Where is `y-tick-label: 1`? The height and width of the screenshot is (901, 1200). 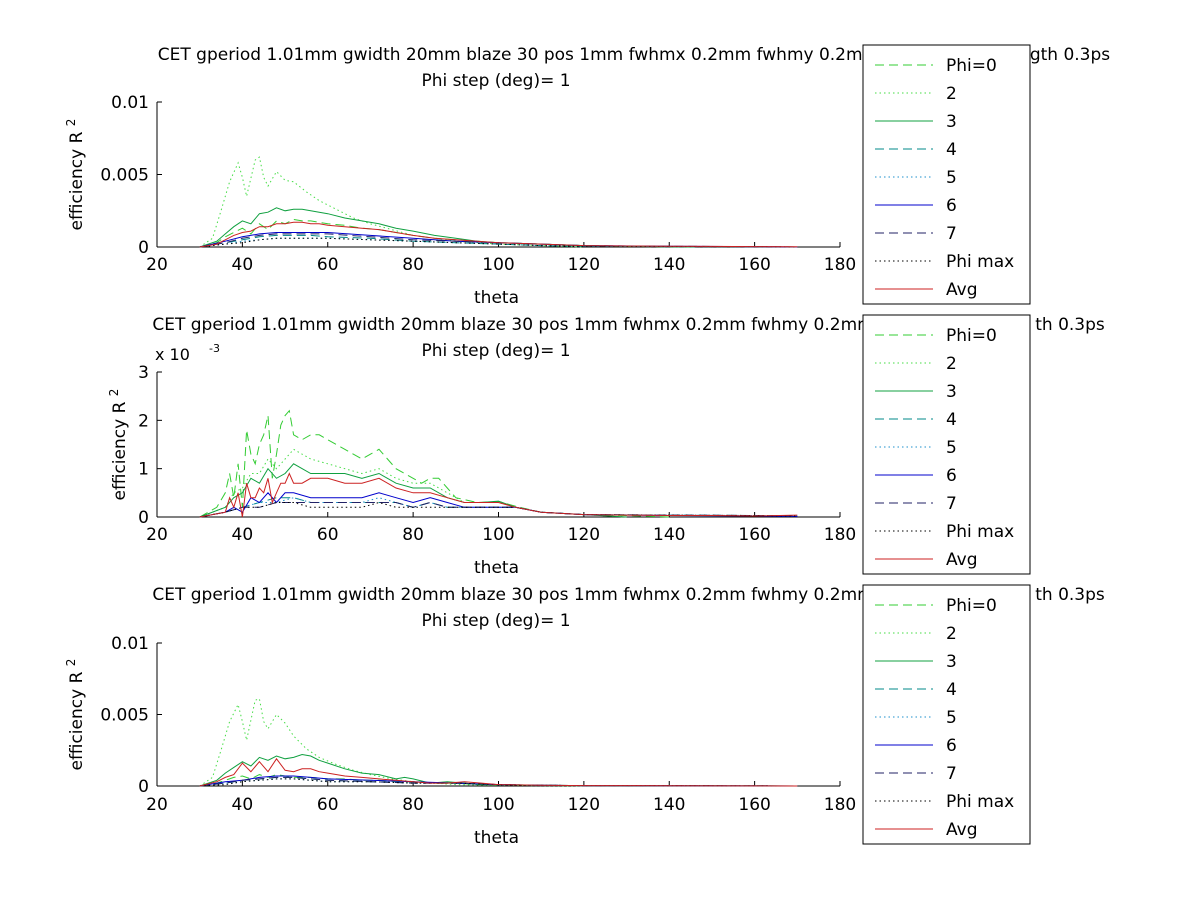 y-tick-label: 1 is located at coordinates (143, 470).